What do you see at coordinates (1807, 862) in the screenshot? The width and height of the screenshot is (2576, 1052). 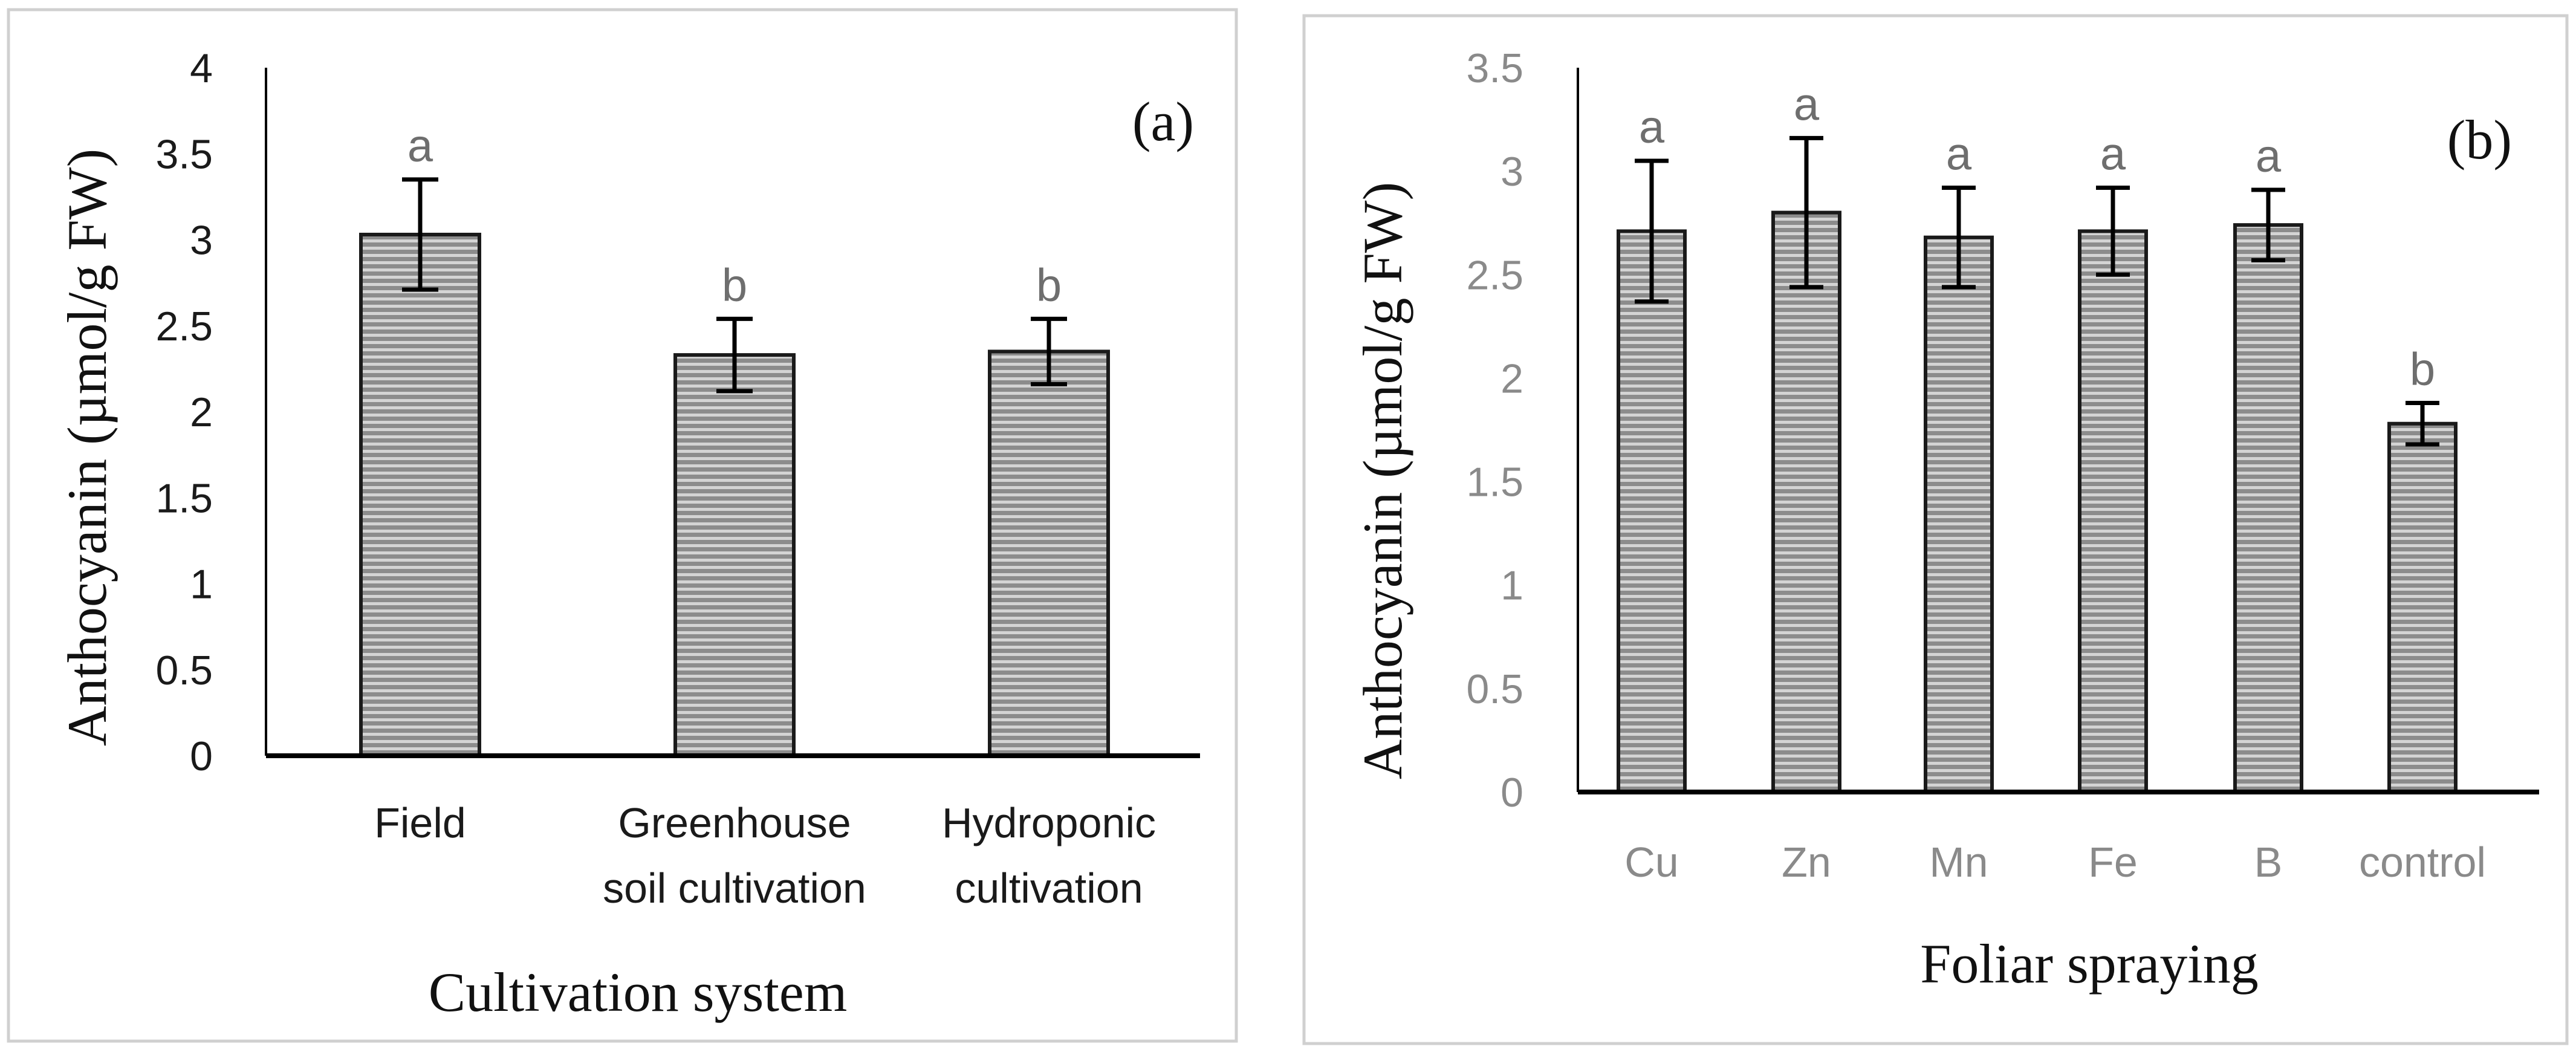 I see `category-label: Zn` at bounding box center [1807, 862].